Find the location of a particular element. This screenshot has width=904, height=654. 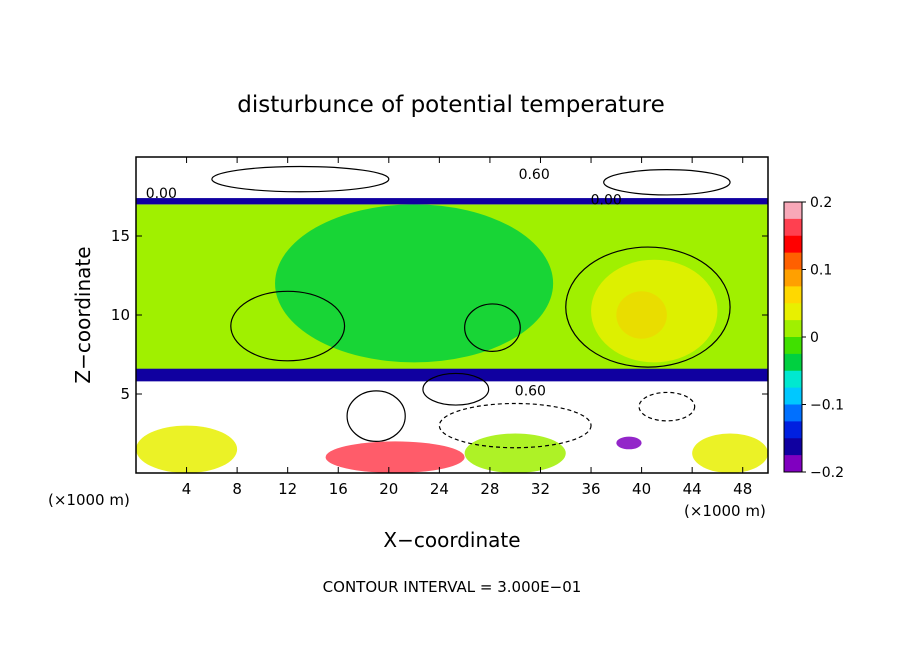

x-tick-label: 48 is located at coordinates (742, 489).